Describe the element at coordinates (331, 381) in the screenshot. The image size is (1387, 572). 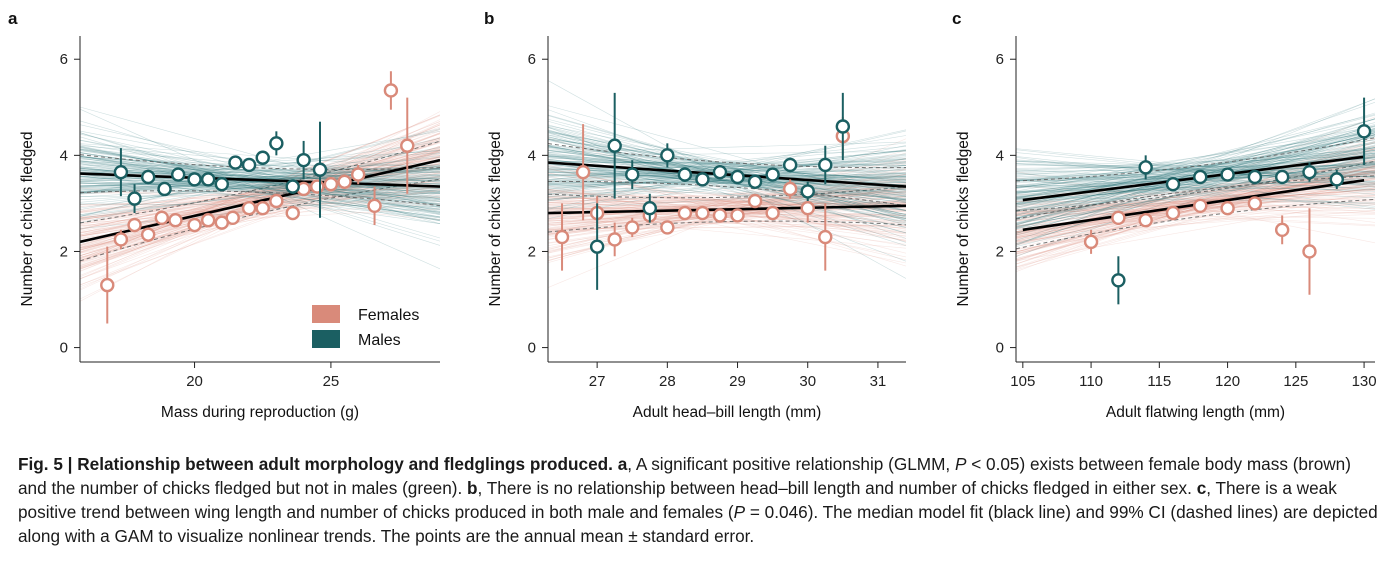
I see `x-tick-label: 25` at that location.